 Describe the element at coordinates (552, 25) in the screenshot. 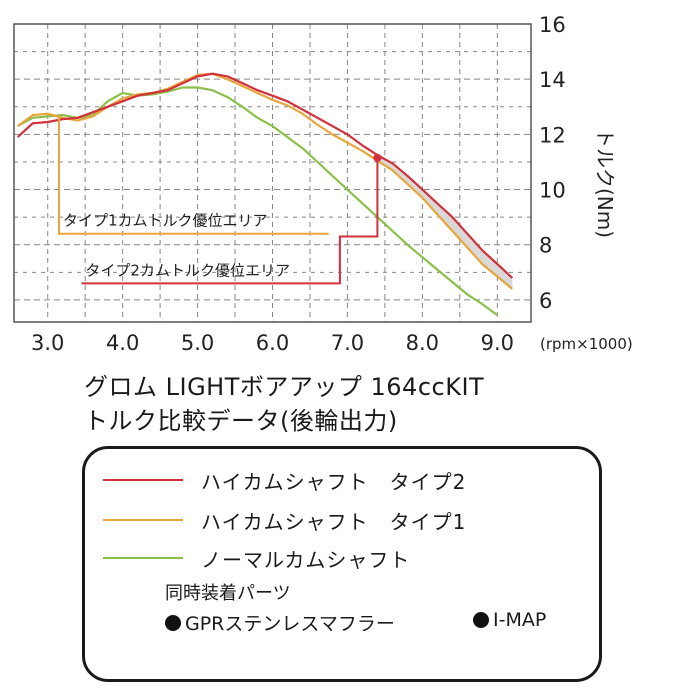

I see `y-tick-label: 16` at that location.